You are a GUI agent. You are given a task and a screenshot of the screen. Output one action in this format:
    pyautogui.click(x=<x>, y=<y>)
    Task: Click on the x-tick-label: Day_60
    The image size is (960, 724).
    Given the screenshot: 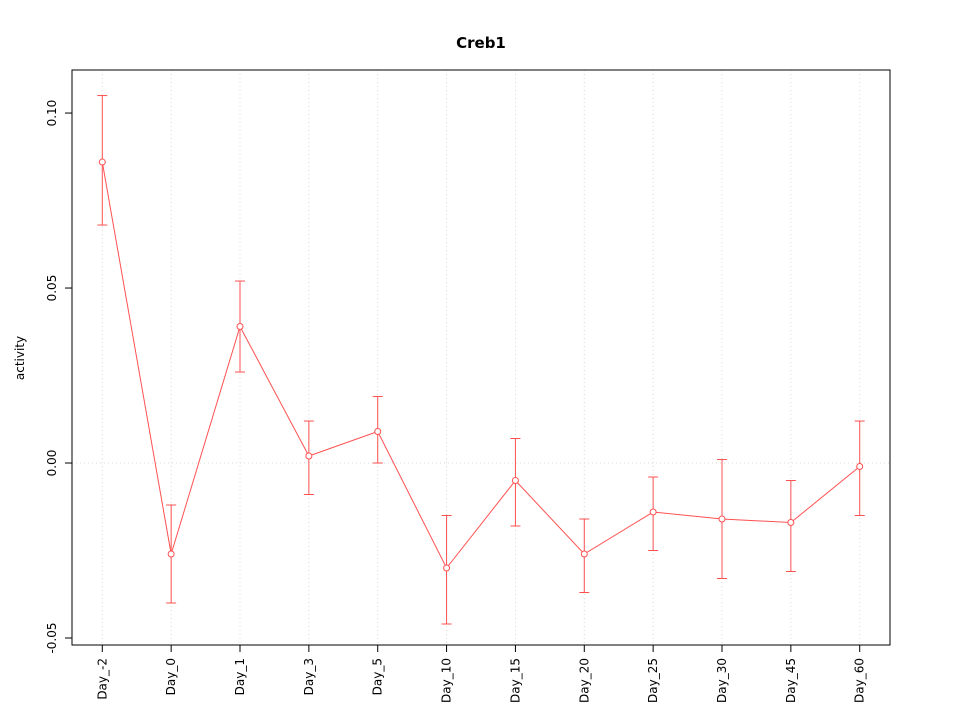 What is the action you would take?
    pyautogui.click(x=860, y=680)
    